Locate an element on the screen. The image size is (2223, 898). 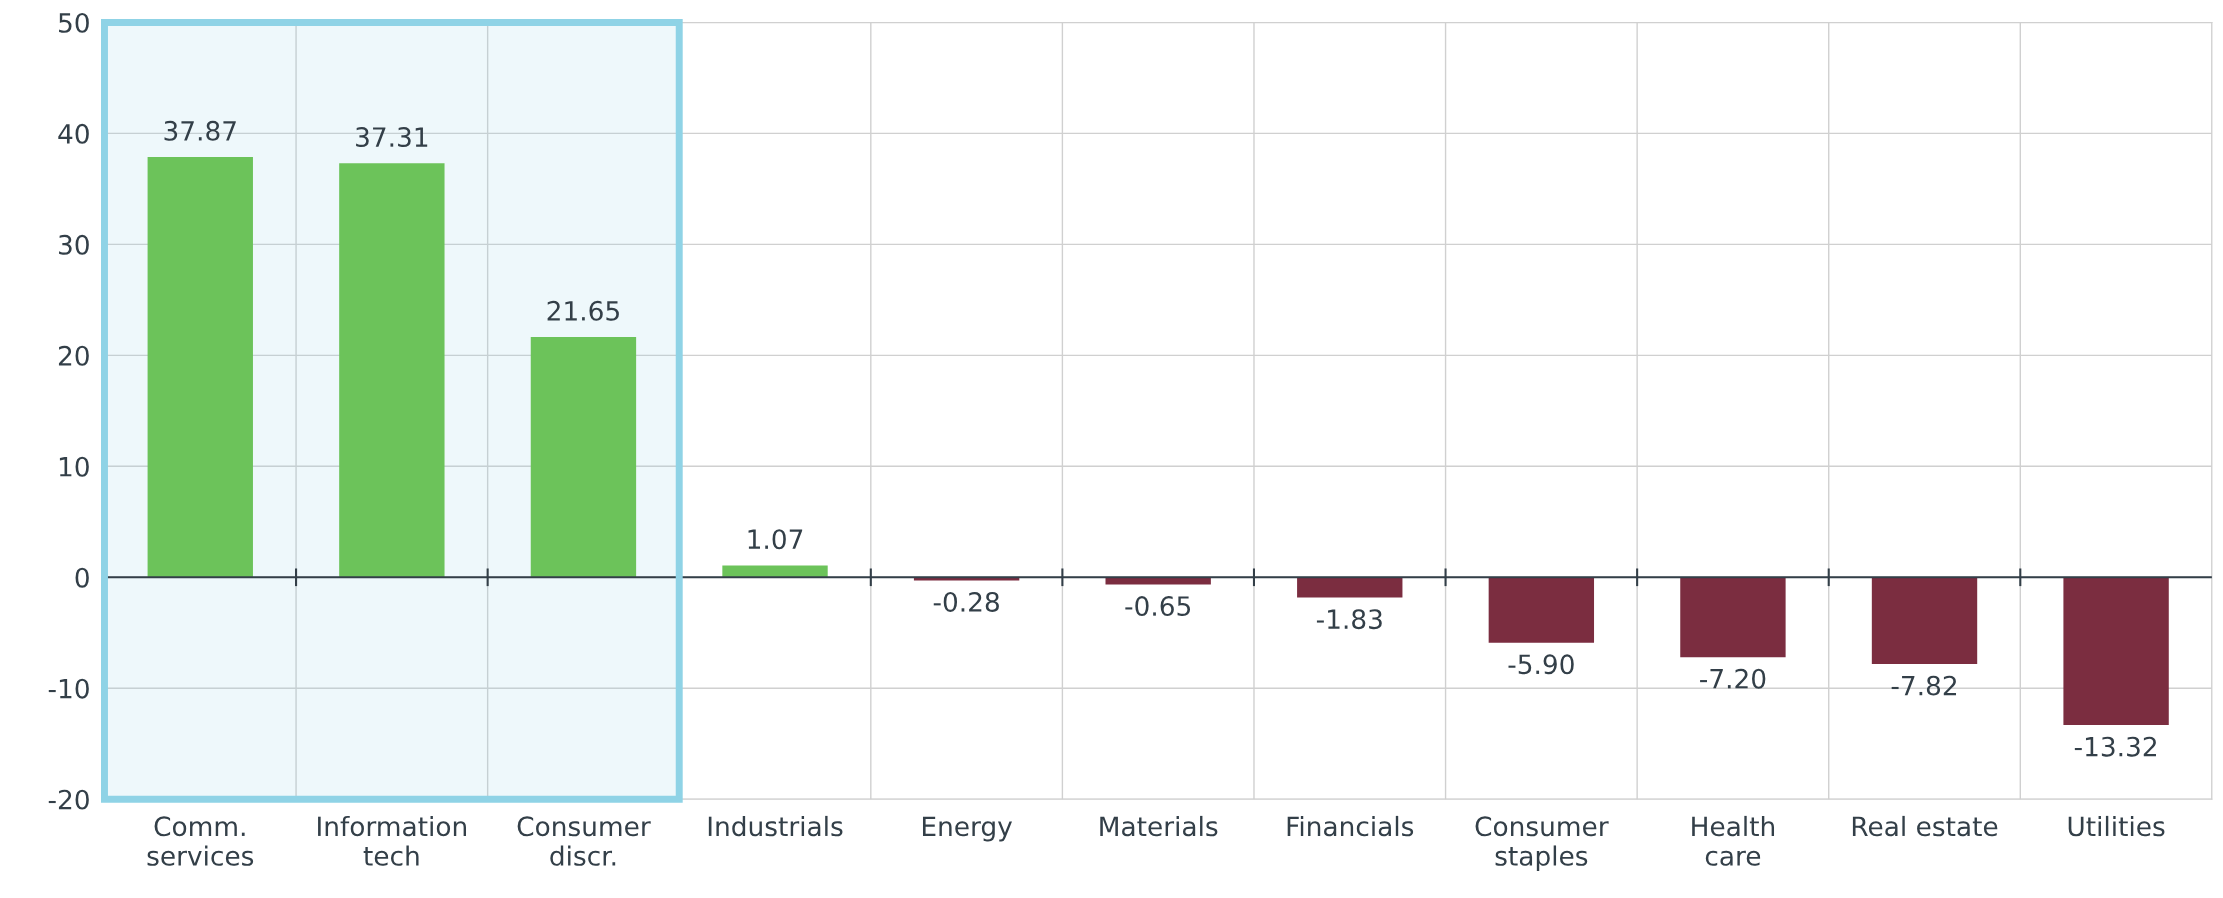
x-tick-label: Comm. services is located at coordinates (200, 841).